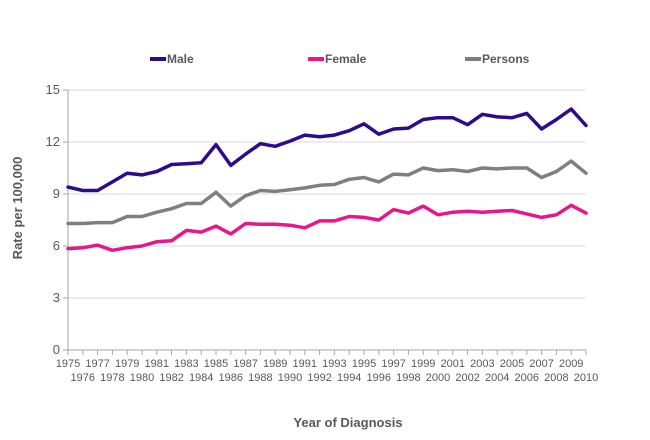  Describe the element at coordinates (216, 364) in the screenshot. I see `x-tick-label: 1985` at that location.